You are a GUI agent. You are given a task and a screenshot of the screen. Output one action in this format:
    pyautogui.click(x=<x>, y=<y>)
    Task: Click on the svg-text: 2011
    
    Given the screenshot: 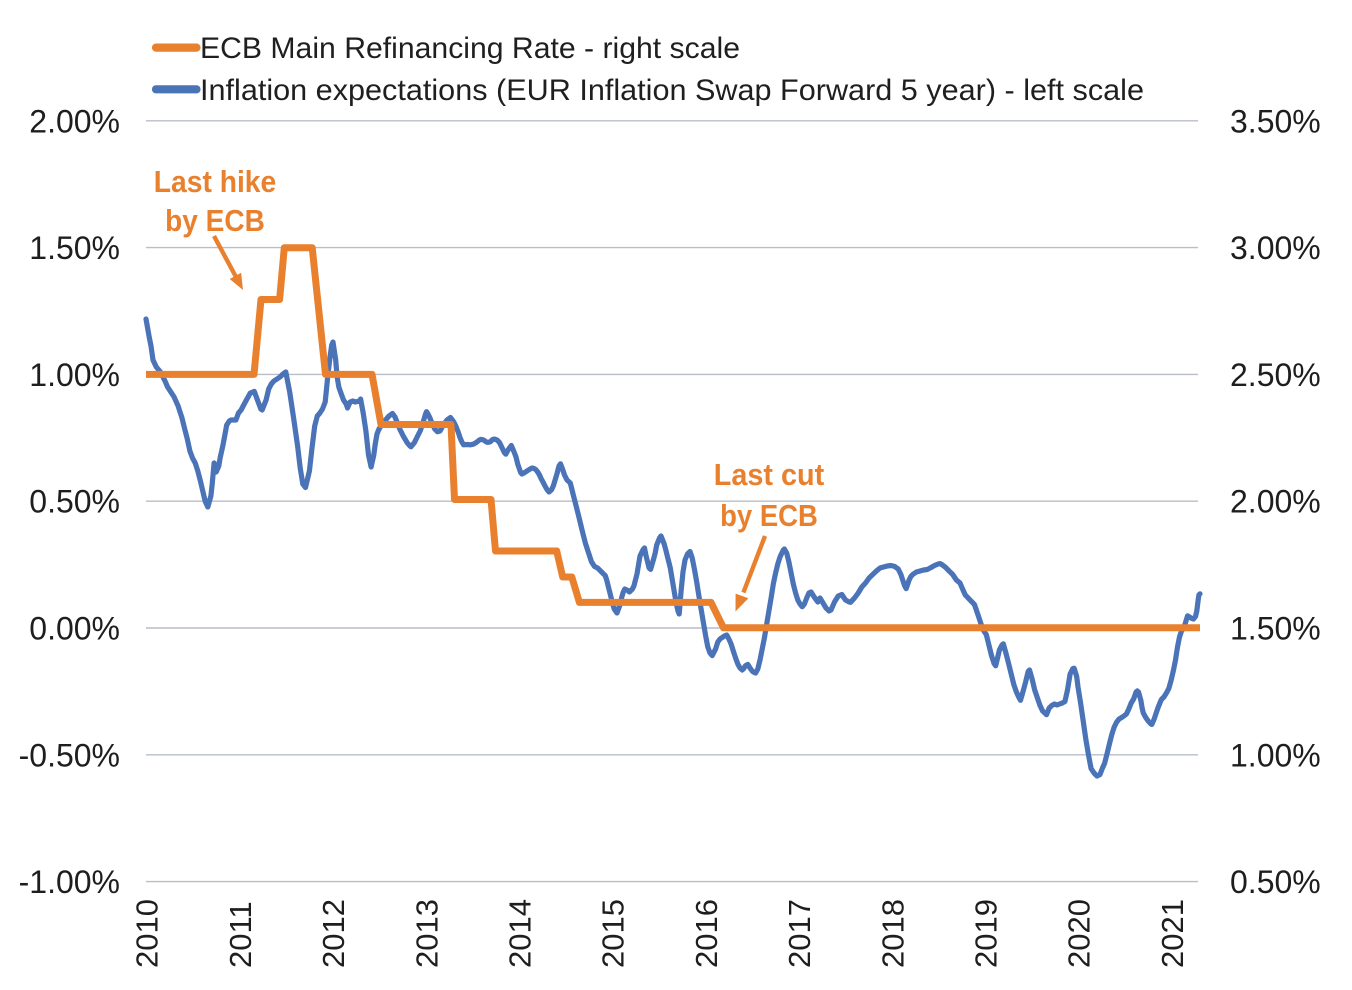 What is the action you would take?
    pyautogui.click(x=240, y=934)
    